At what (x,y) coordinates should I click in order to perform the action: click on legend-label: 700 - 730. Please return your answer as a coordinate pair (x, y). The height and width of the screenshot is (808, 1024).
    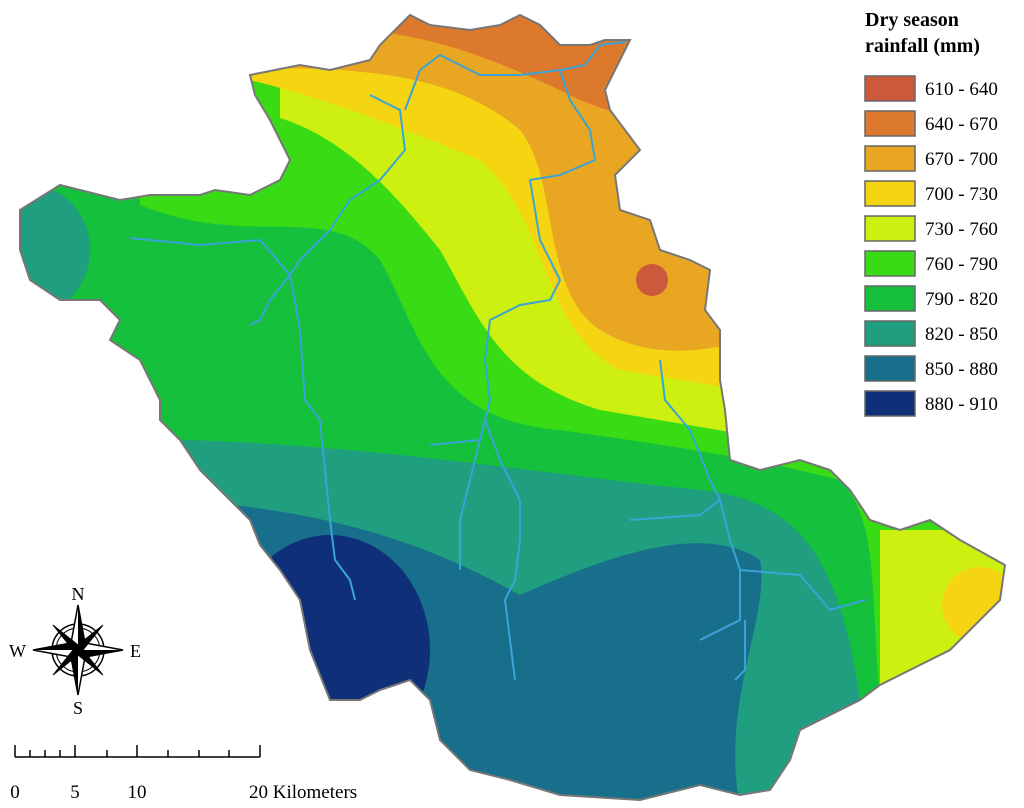
    Looking at the image, I should click on (961, 194).